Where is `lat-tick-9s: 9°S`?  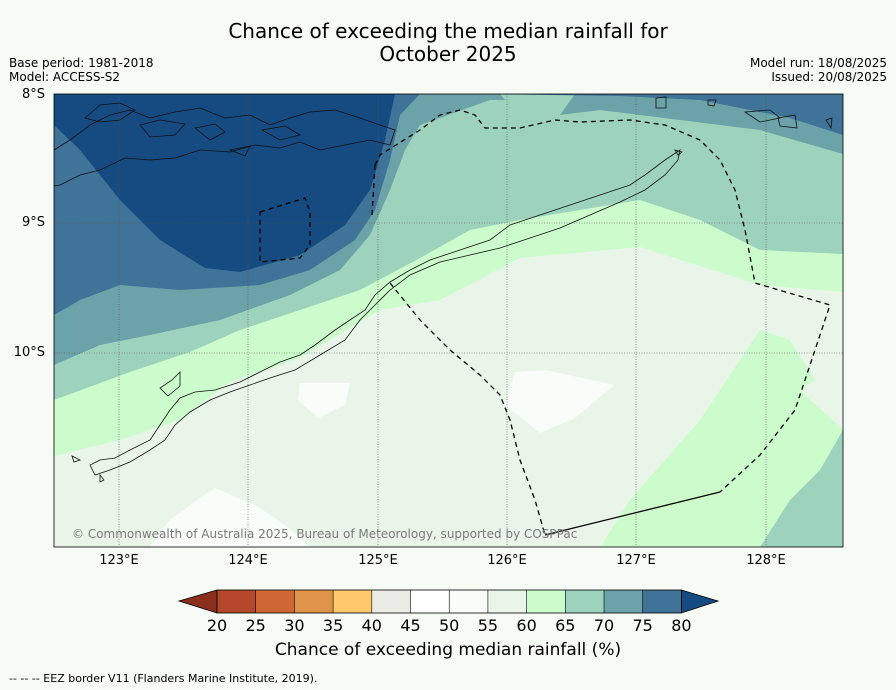
lat-tick-9s: 9°S is located at coordinates (33, 222).